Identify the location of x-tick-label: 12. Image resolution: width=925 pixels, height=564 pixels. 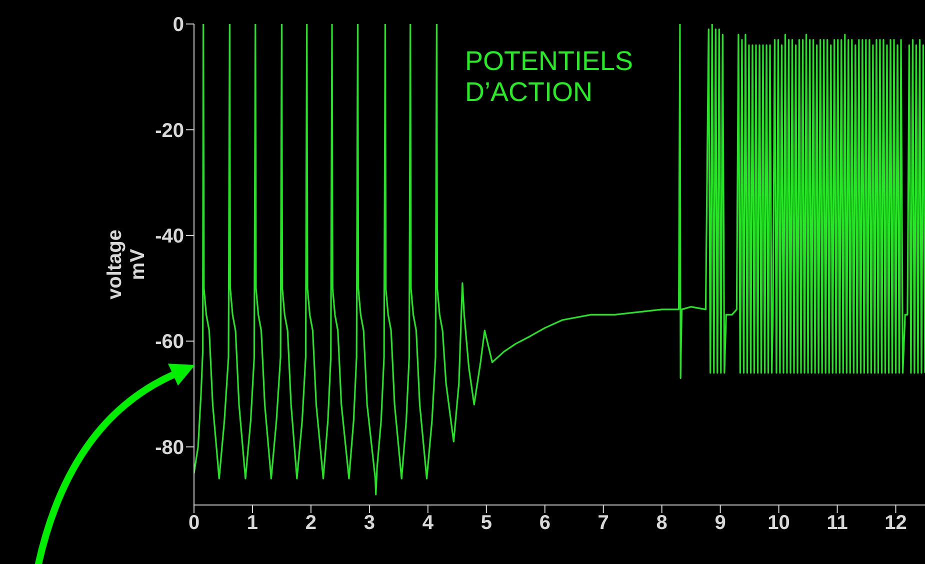
(895, 523).